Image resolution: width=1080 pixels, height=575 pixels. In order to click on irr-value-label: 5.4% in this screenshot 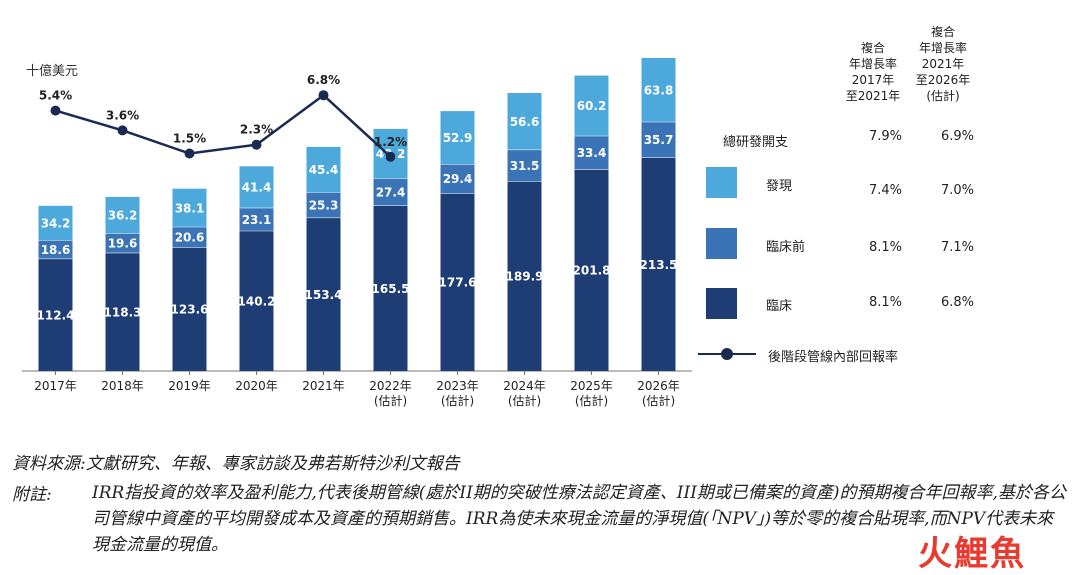, I will do `click(55, 96)`.